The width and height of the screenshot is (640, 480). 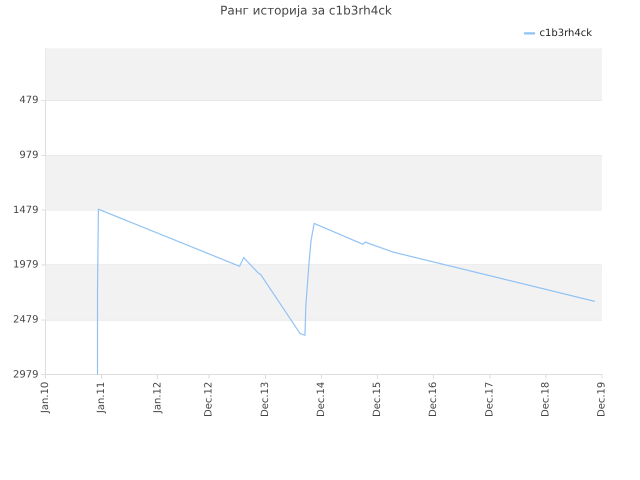 What do you see at coordinates (378, 400) in the screenshot?
I see `x-tick-label: Dec.15` at bounding box center [378, 400].